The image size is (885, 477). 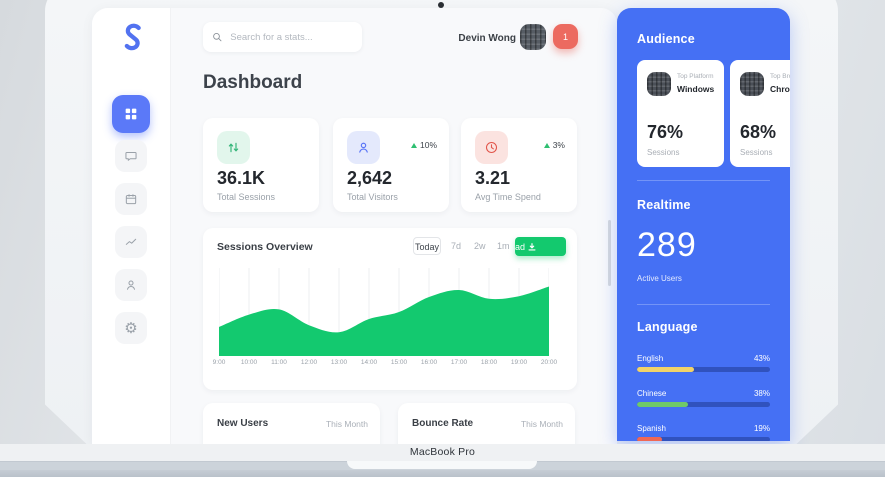 What do you see at coordinates (442, 465) in the screenshot?
I see `lid-notch` at bounding box center [442, 465].